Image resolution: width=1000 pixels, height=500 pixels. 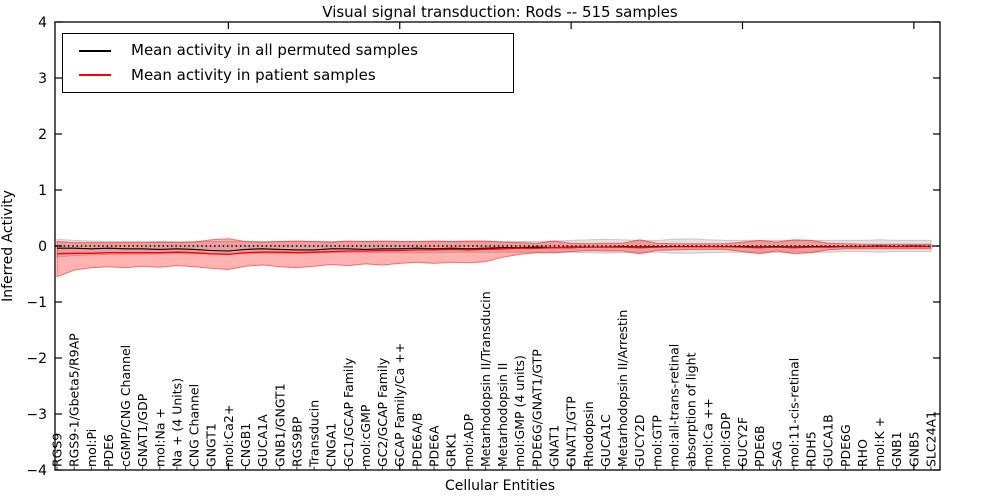 I want to click on y-tick-label: 0, so click(x=42, y=247).